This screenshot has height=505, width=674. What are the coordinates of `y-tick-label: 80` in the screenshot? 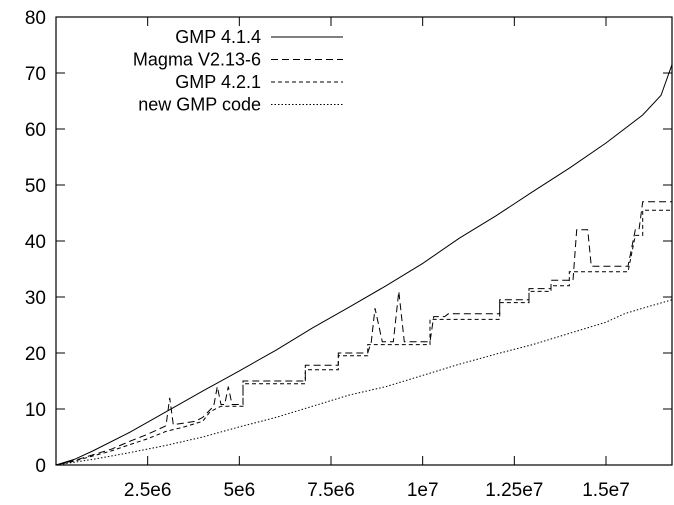 It's located at (35, 18).